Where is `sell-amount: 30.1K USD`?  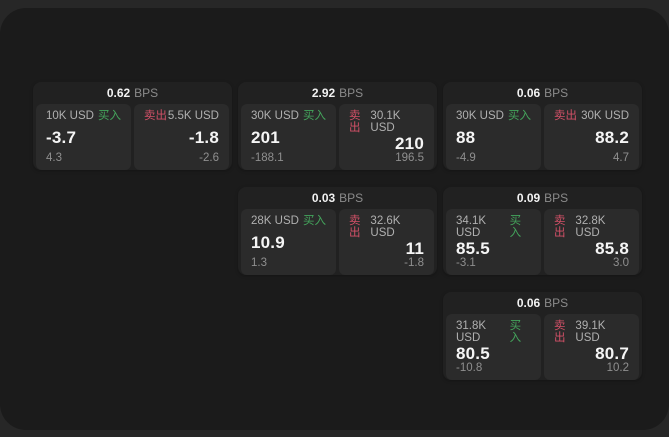 sell-amount: 30.1K USD is located at coordinates (385, 122).